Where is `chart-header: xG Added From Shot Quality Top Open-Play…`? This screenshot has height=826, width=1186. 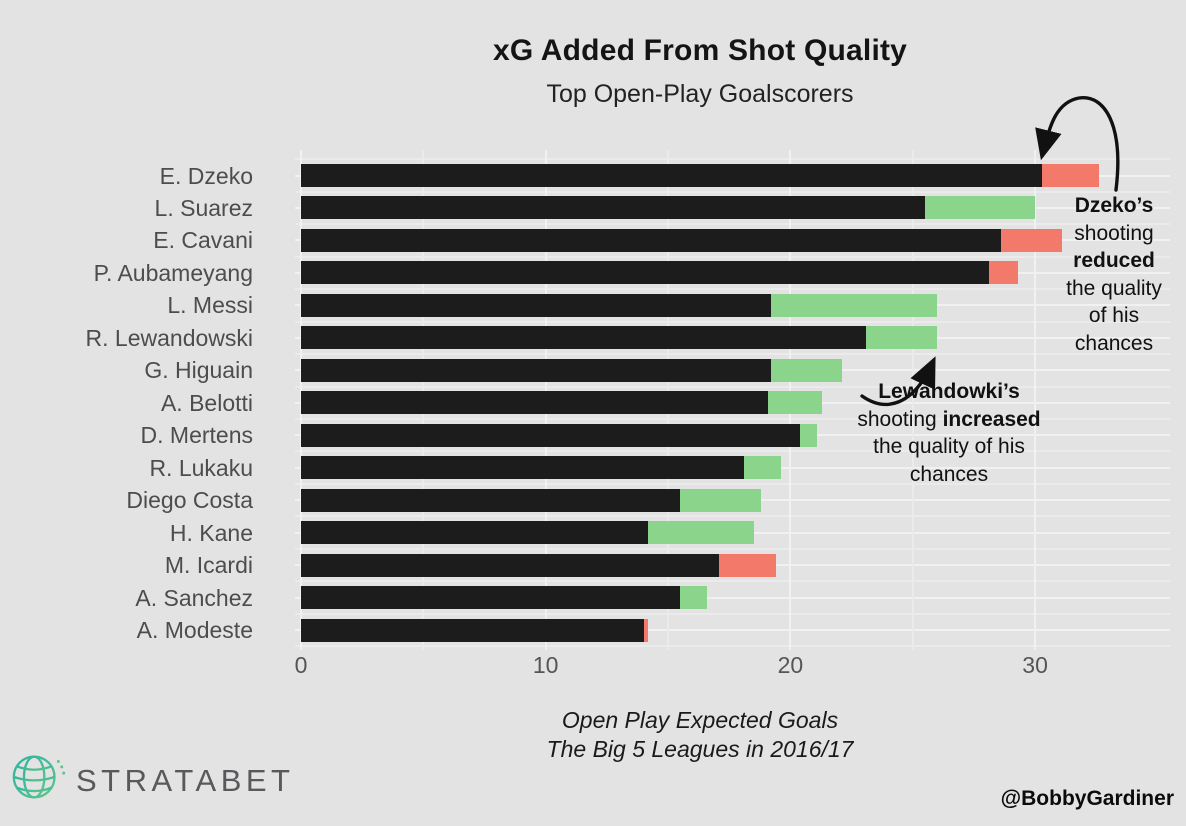 chart-header: xG Added From Shot Quality Top Open-Play… is located at coordinates (700, 71).